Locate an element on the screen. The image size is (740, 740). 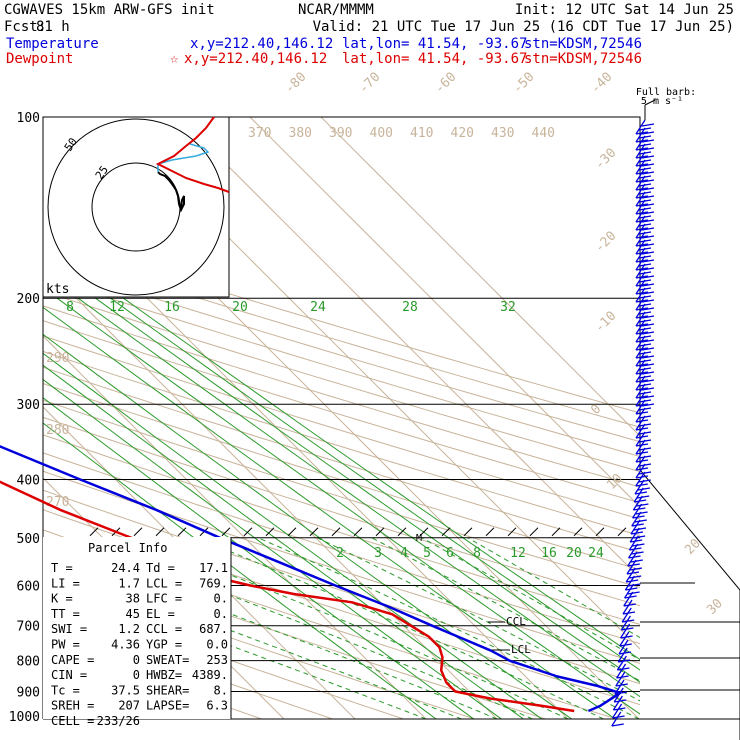
mixing-ratio-label: 6 is located at coordinates (450, 553).